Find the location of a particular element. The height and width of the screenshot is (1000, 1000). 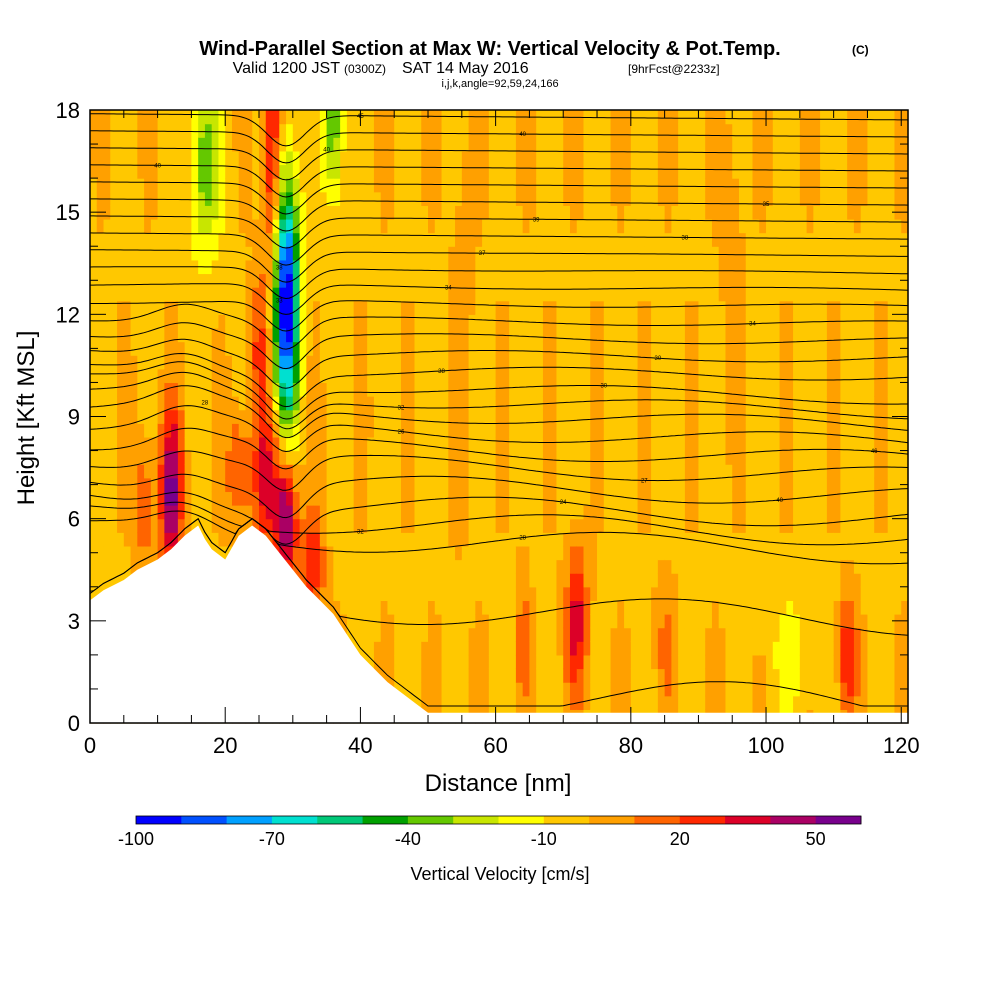

valid-date: SAT 14 May 2016 is located at coordinates (465, 68).